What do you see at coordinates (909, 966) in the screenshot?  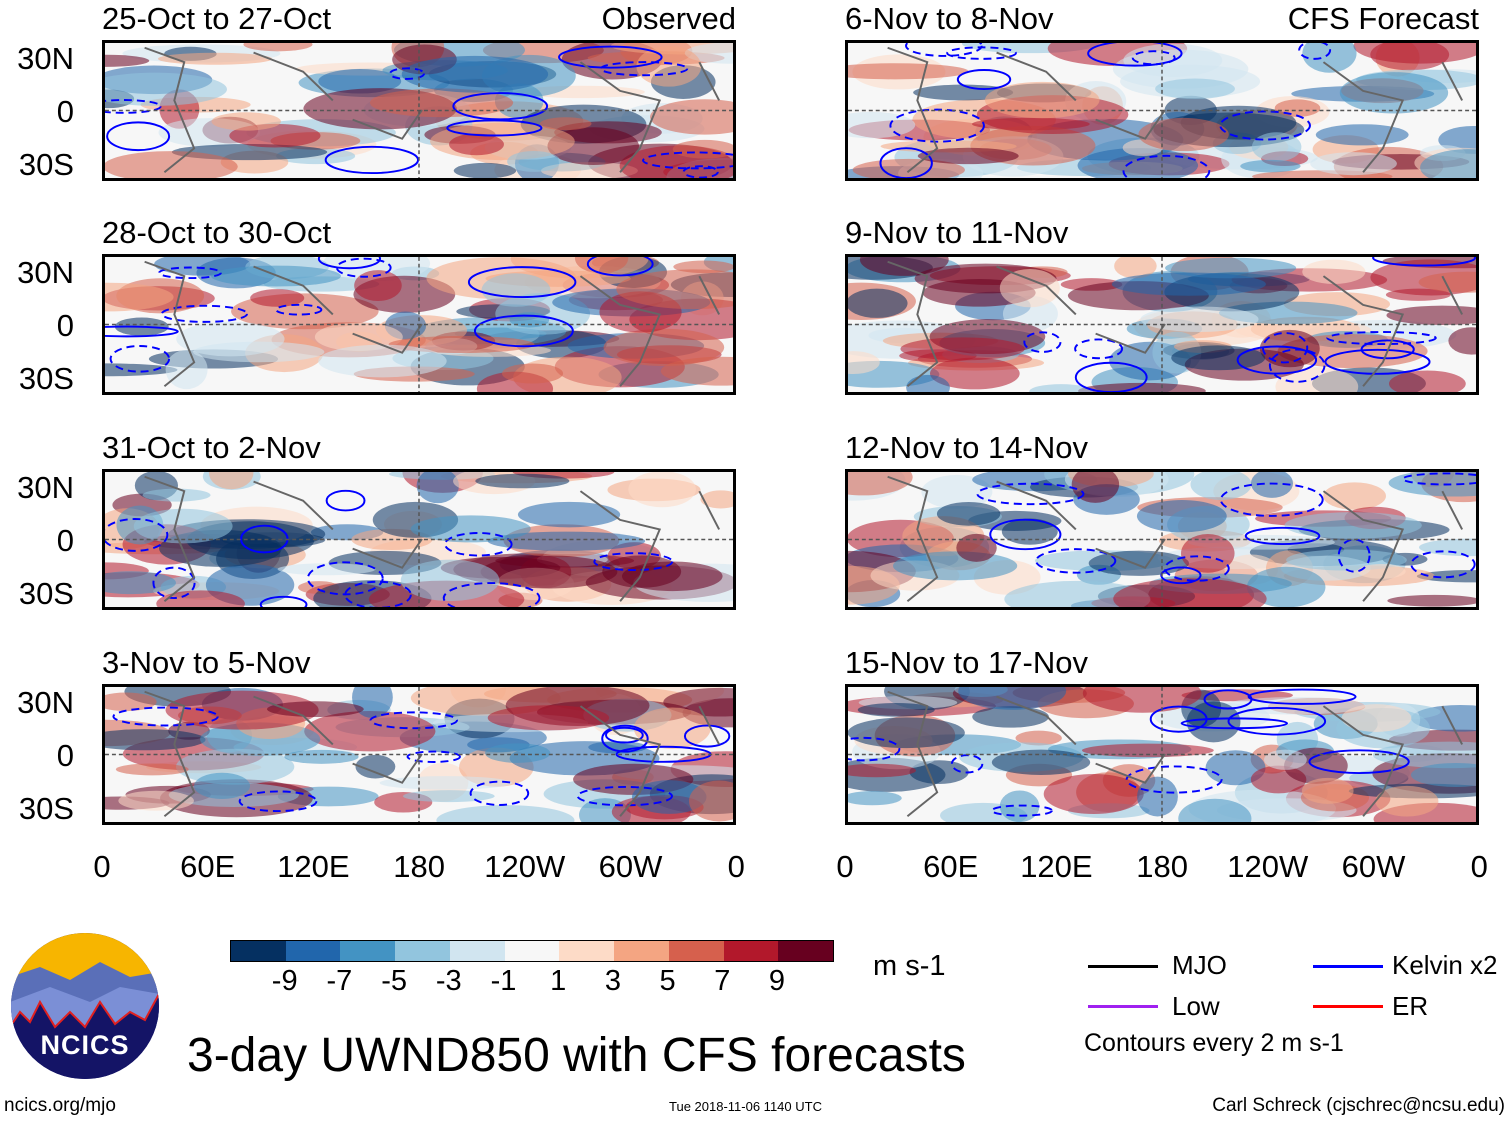 I see `colorbar-units: m s-1` at bounding box center [909, 966].